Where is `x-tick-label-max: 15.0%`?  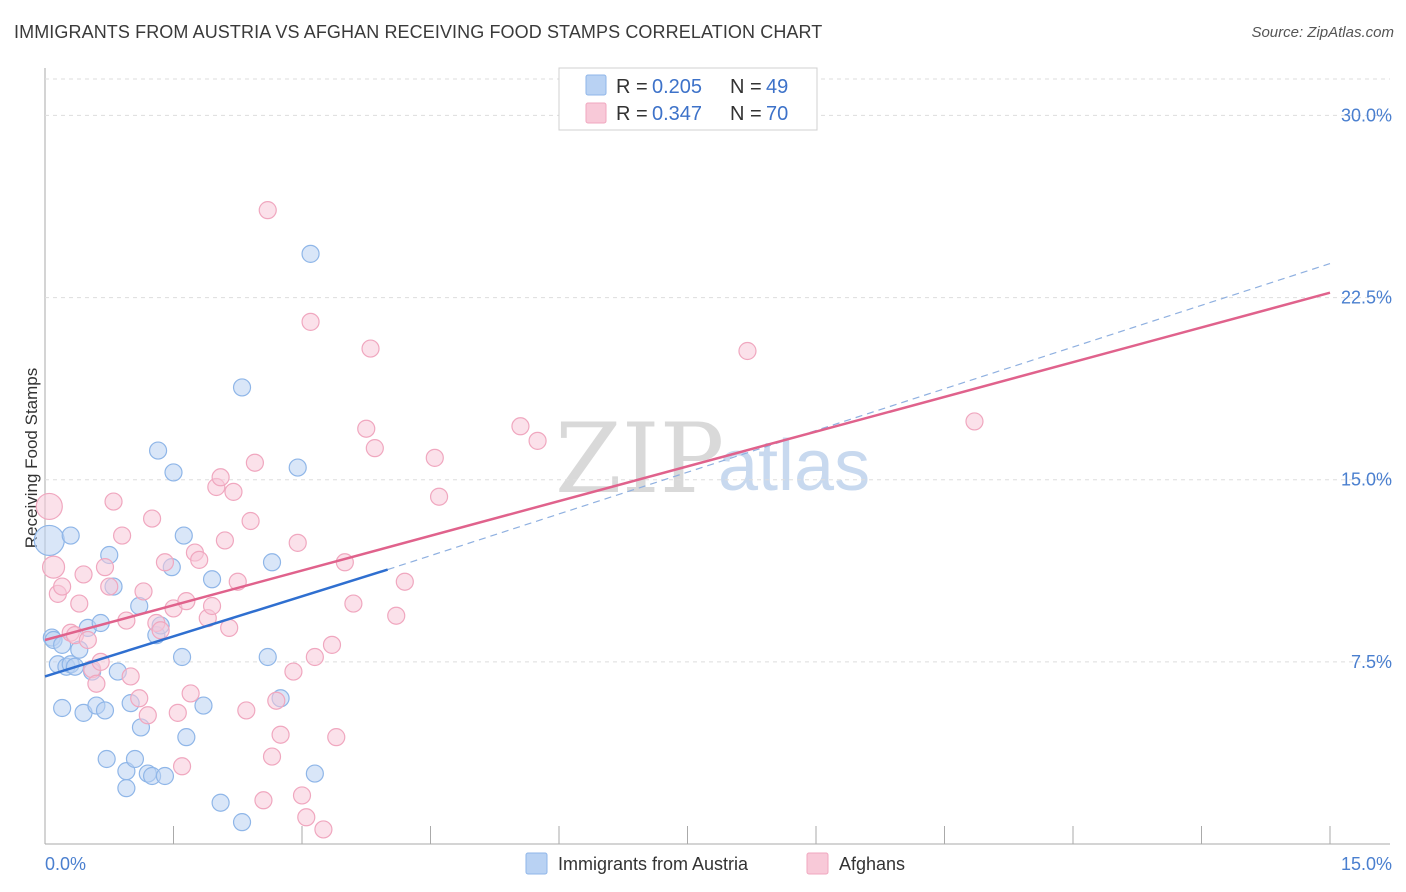
x-tick-label-max: 15.0% is located at coordinates (1366, 864).